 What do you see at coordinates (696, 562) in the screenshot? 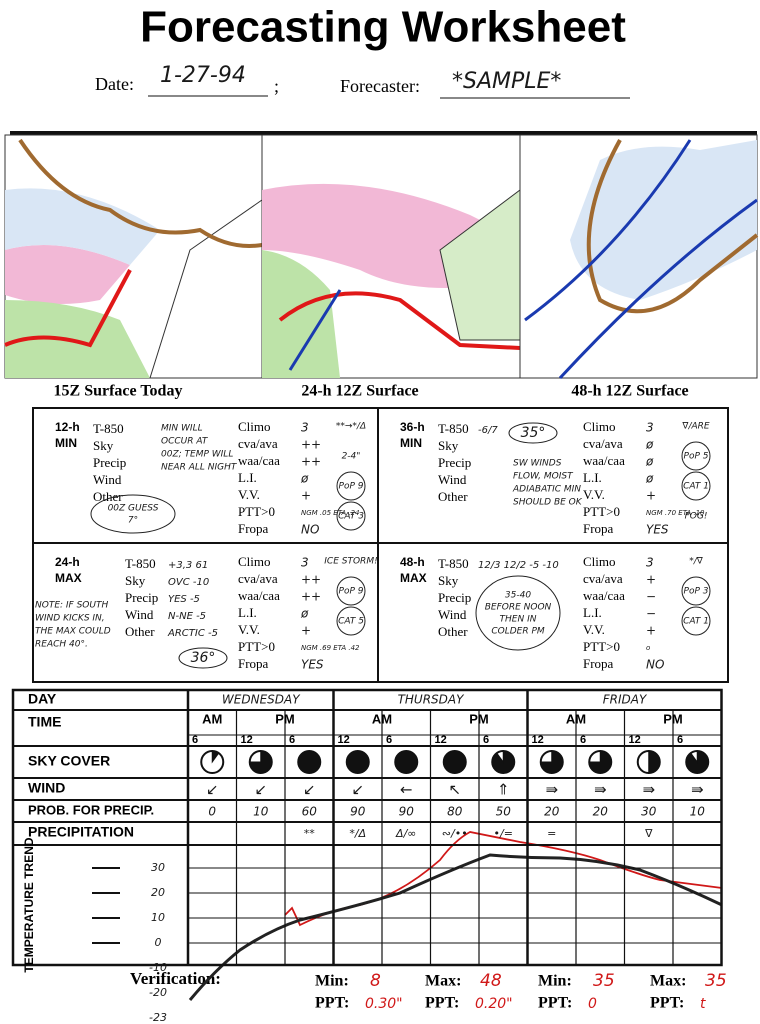
I see `side-note: */∇` at bounding box center [696, 562].